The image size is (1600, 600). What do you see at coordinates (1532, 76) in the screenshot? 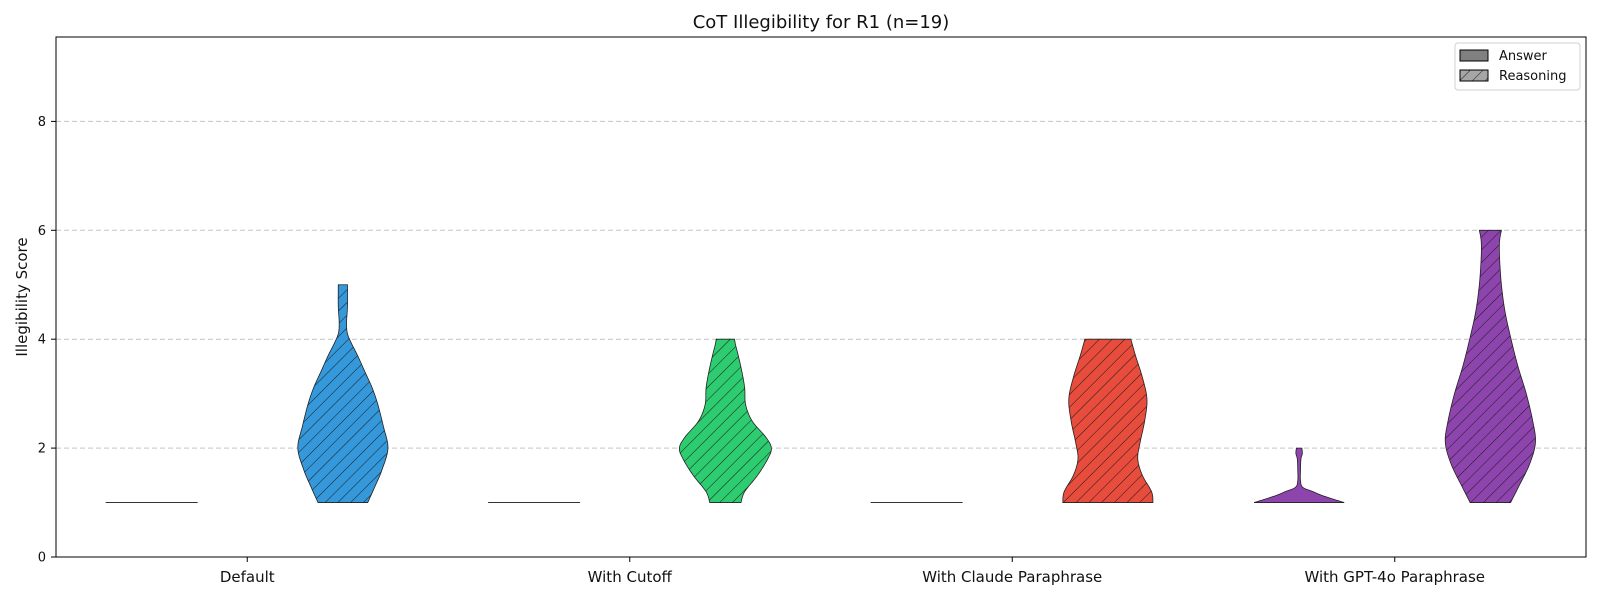
I see `legend-label-reasoning: Reasoning` at bounding box center [1532, 76].